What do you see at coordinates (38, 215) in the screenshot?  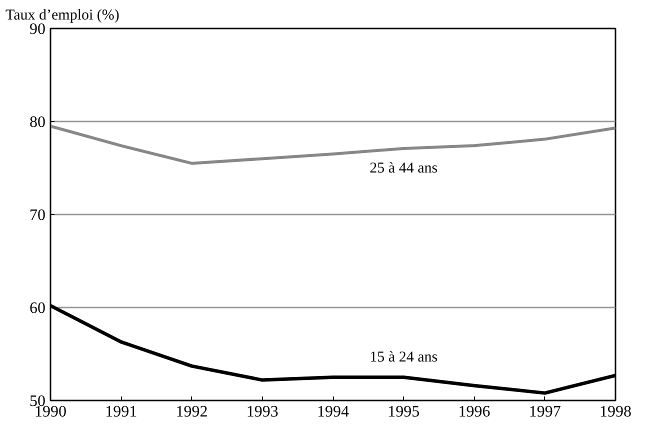 I see `y-tick-label: 70` at bounding box center [38, 215].